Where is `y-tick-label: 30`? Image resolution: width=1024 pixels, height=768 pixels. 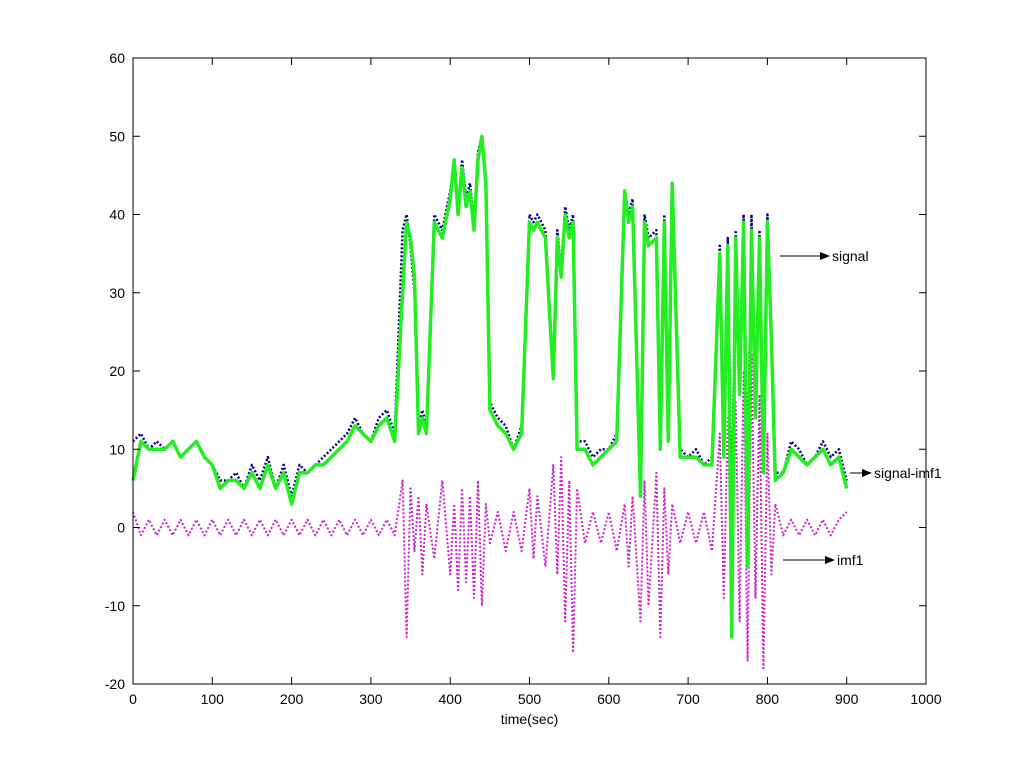 y-tick-label: 30 is located at coordinates (117, 293).